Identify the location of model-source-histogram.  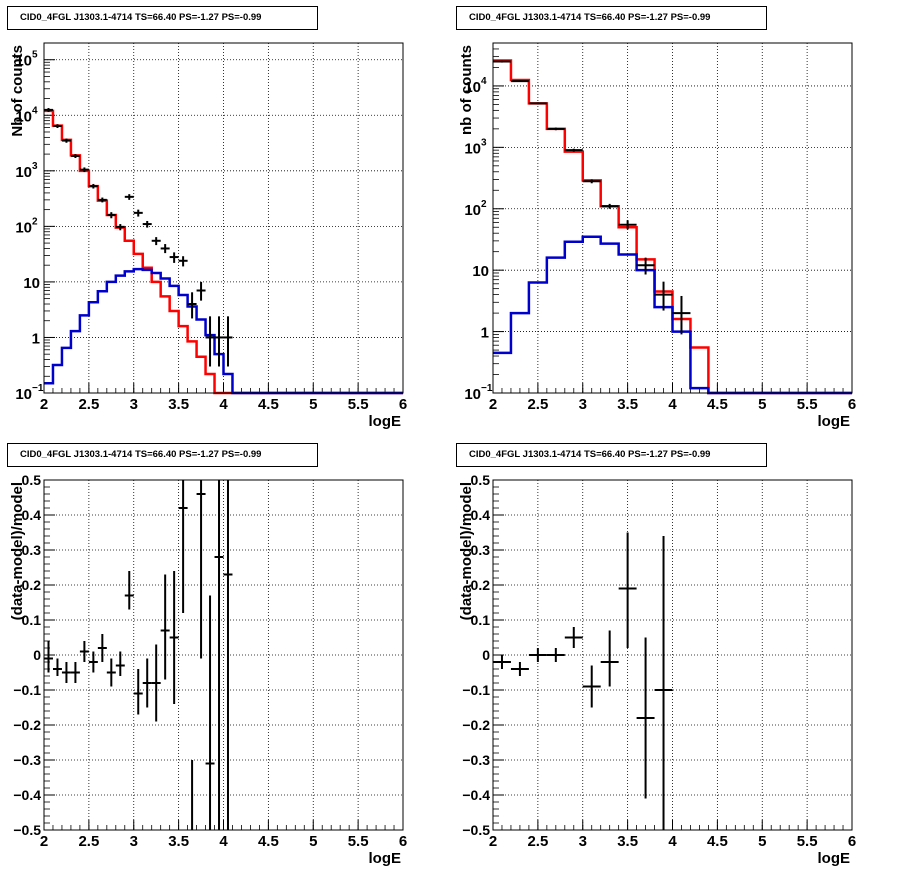
(672, 315).